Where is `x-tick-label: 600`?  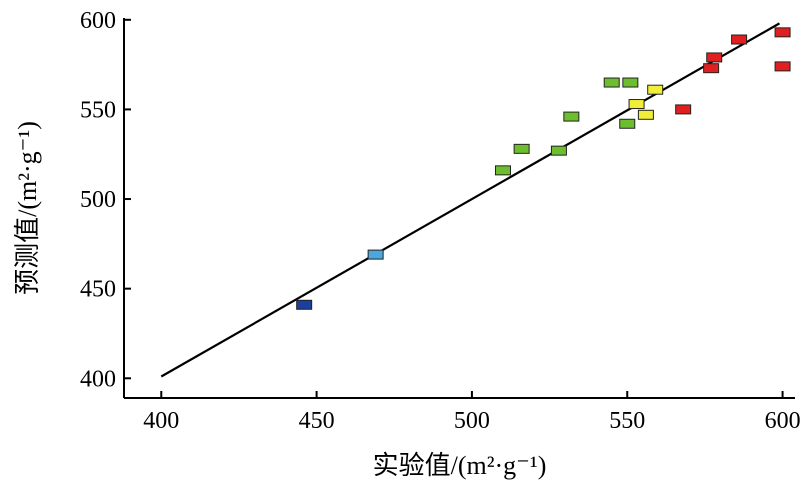 x-tick-label: 600 is located at coordinates (783, 421).